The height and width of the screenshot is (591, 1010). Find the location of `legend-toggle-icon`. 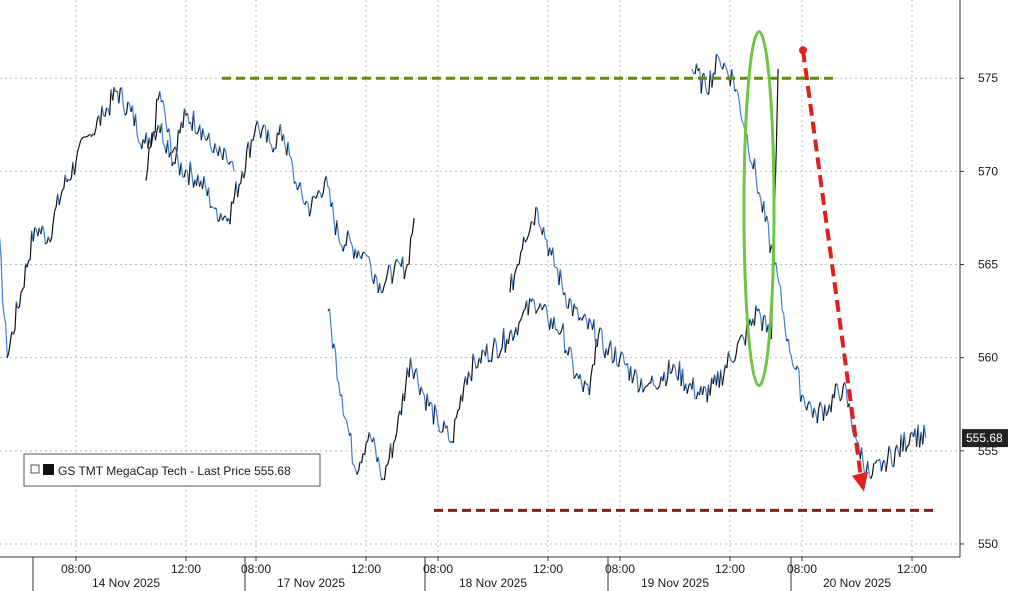

legend-toggle-icon is located at coordinates (35, 469).